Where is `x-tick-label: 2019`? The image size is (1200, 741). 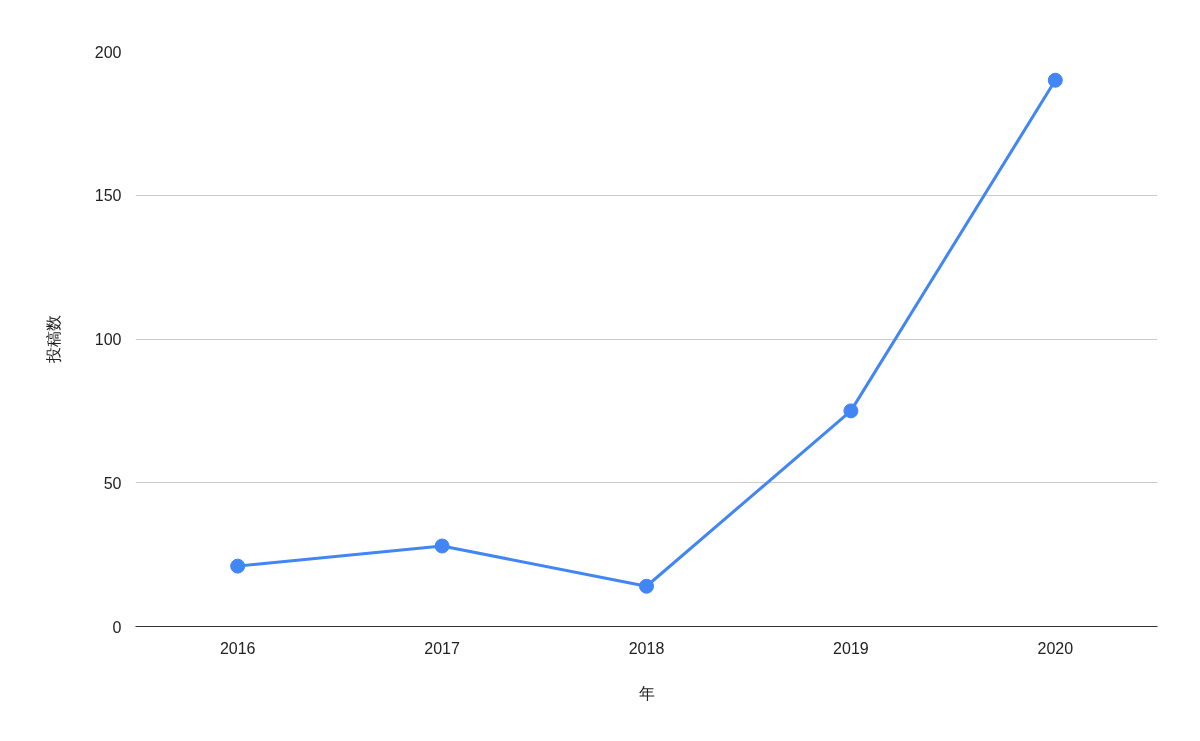
x-tick-label: 2019 is located at coordinates (851, 648).